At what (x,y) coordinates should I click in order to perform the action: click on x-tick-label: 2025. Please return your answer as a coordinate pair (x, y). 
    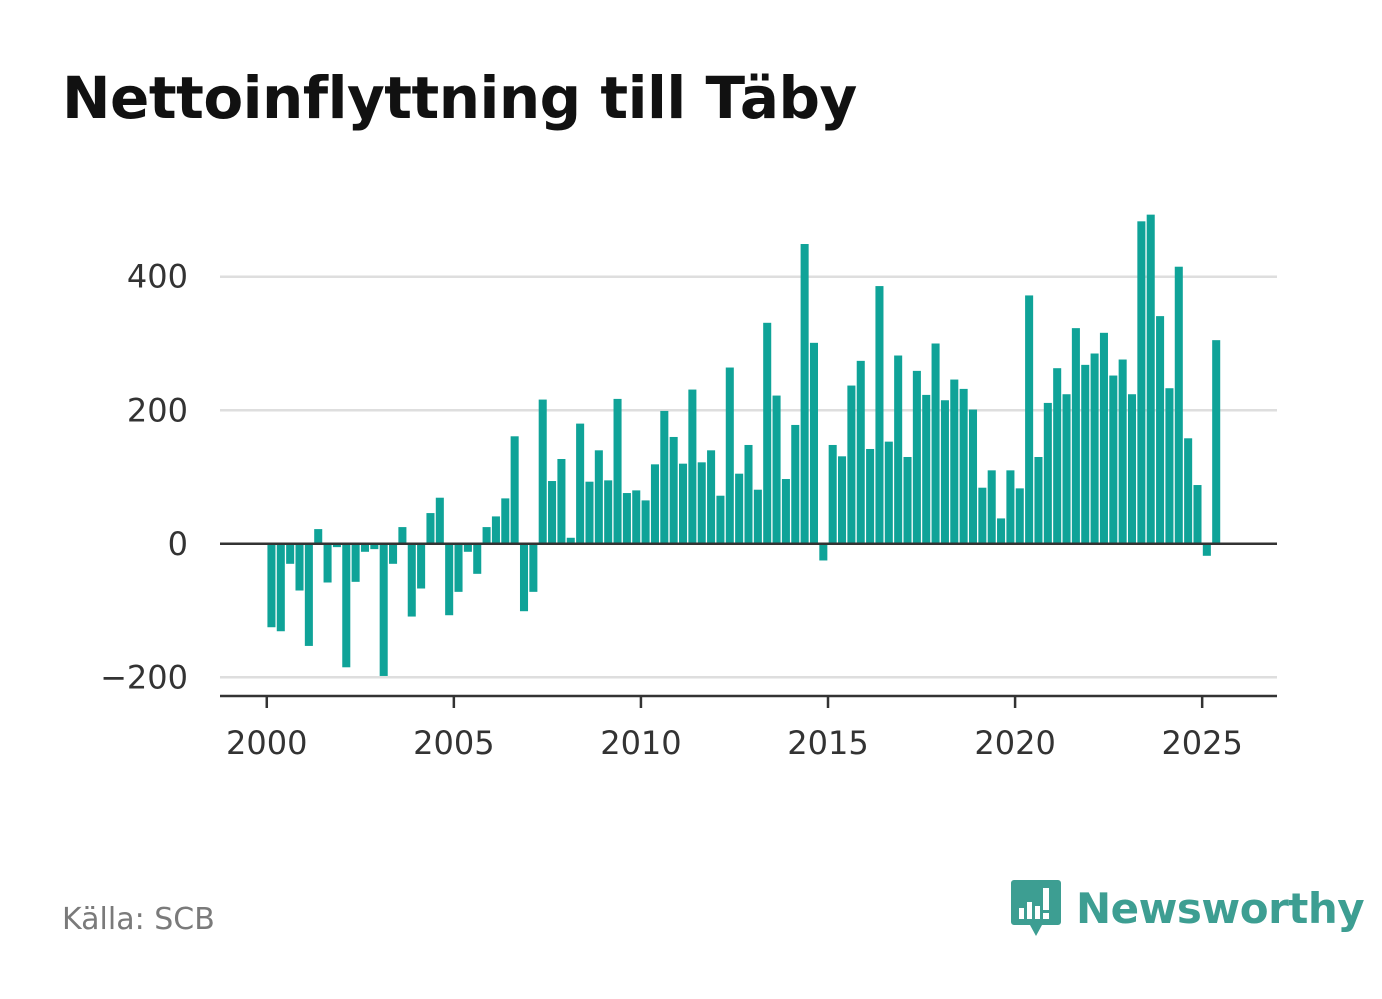
    Looking at the image, I should click on (1201, 743).